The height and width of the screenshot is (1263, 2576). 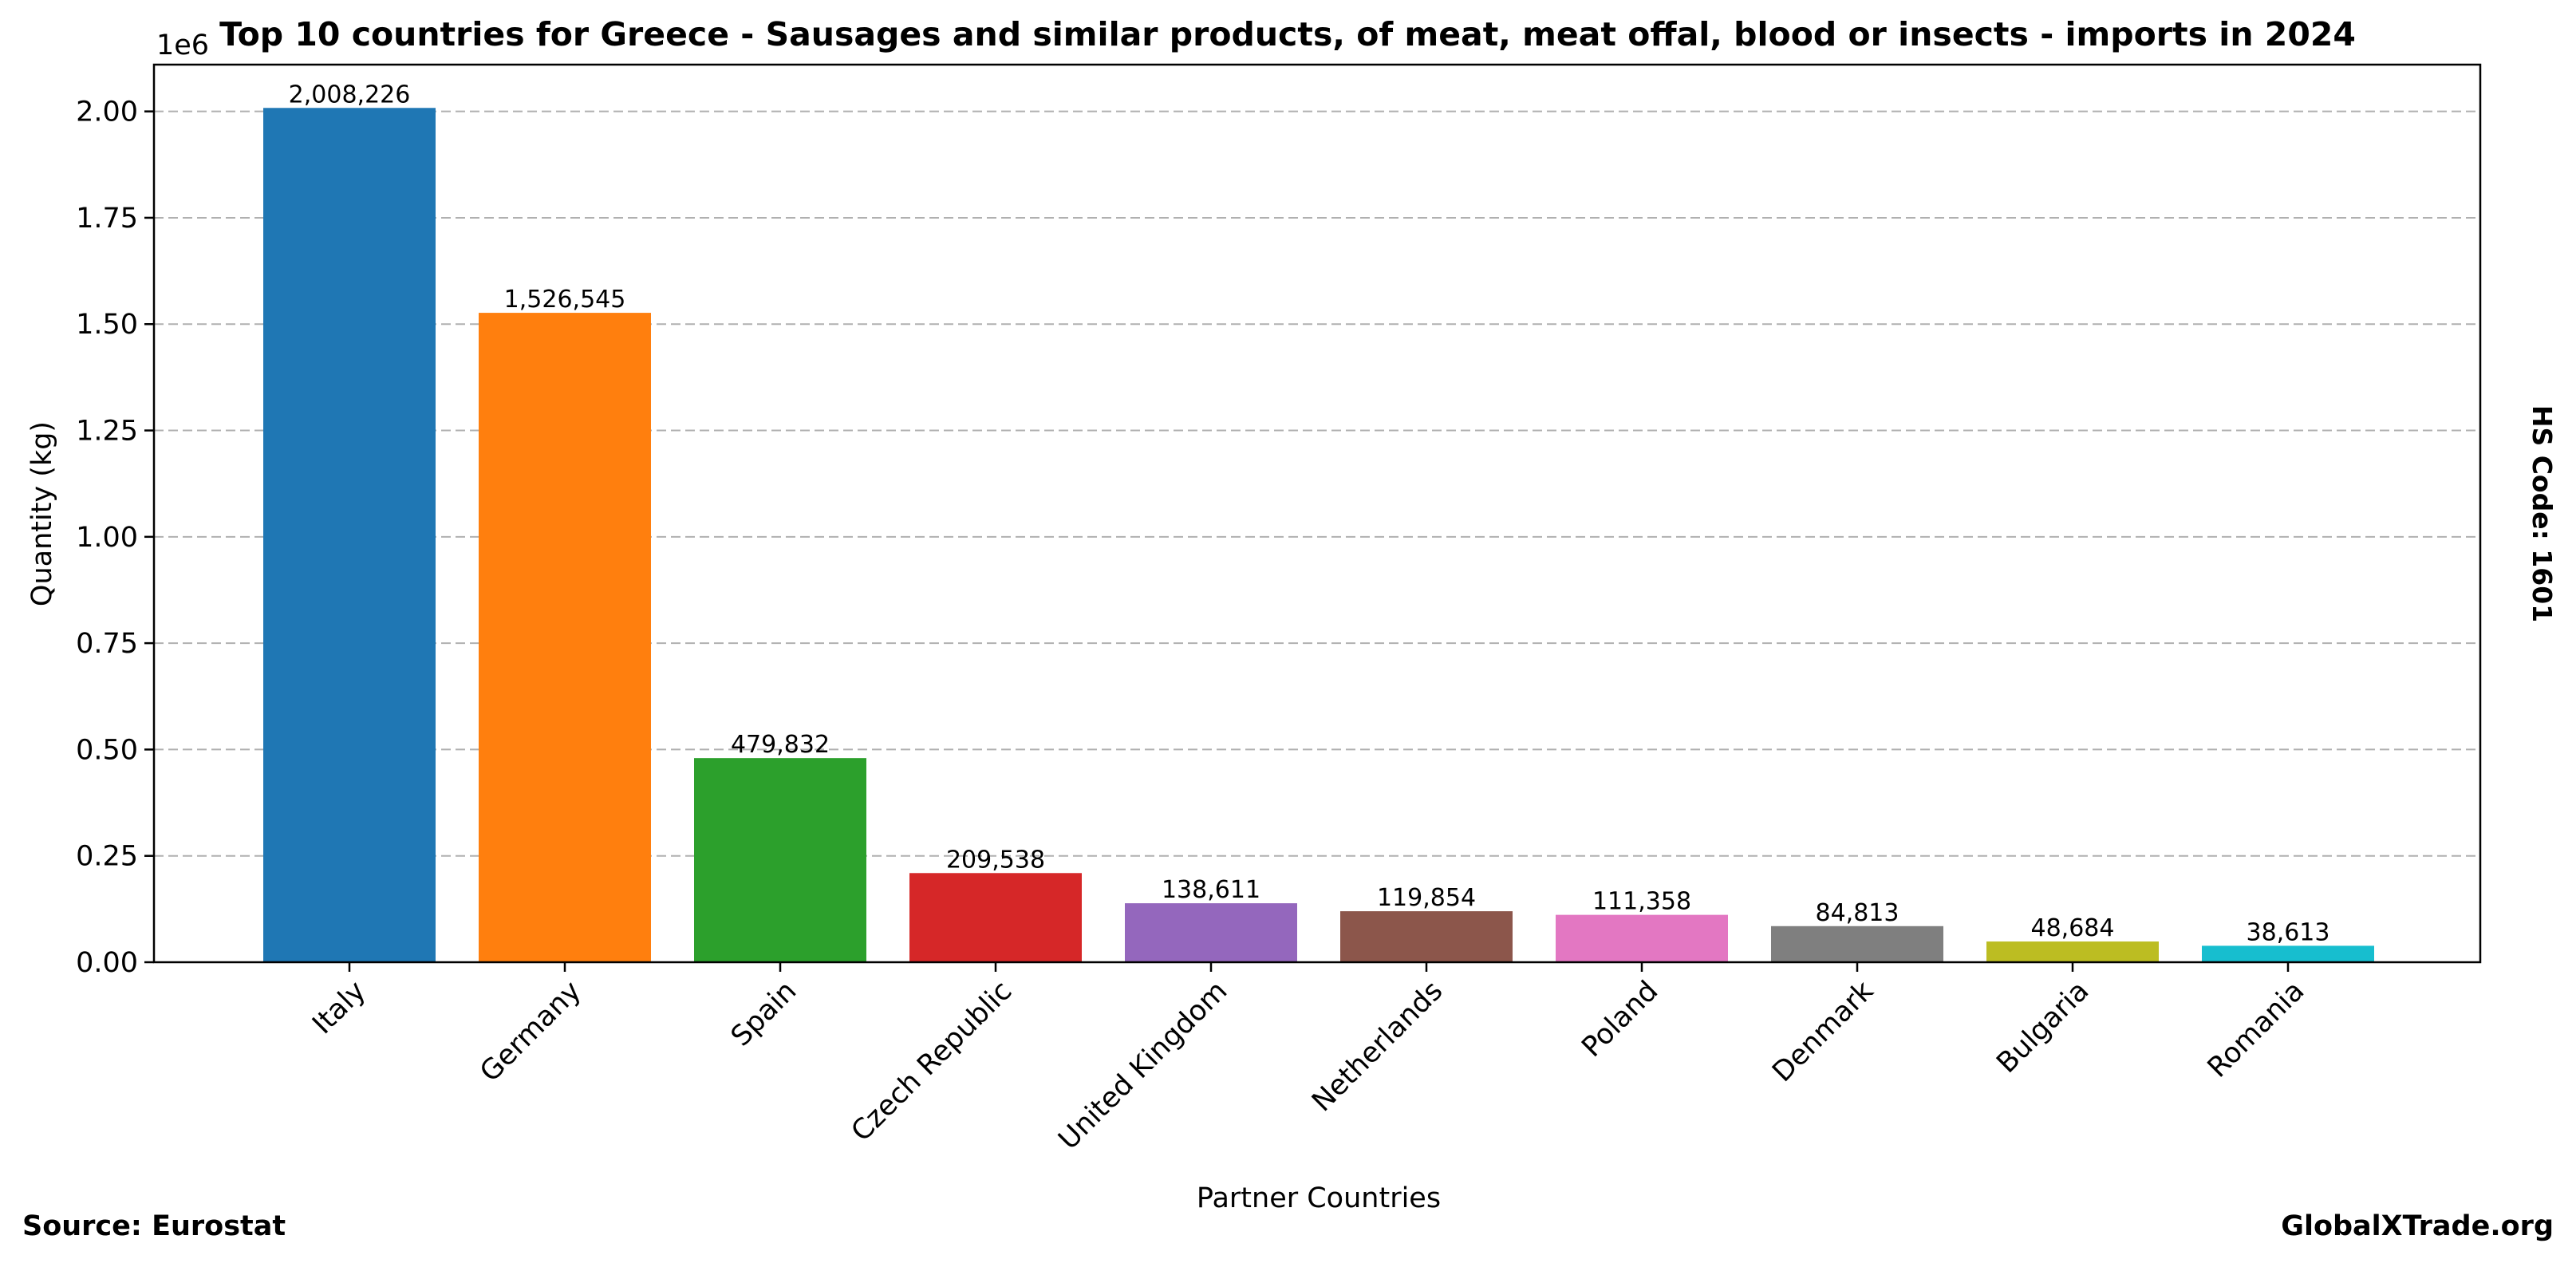 What do you see at coordinates (107, 219) in the screenshot?
I see `y-tick-label: 1.75` at bounding box center [107, 219].